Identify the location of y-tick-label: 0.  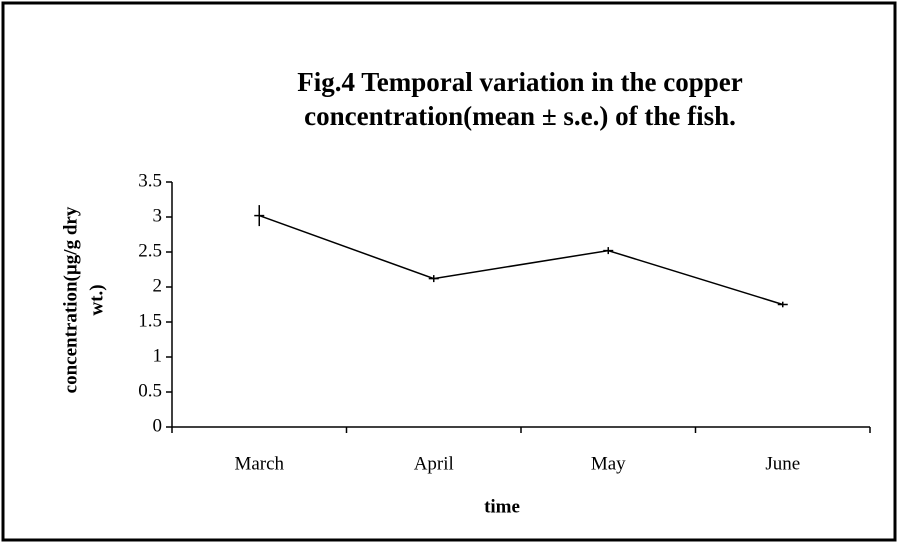
(158, 425).